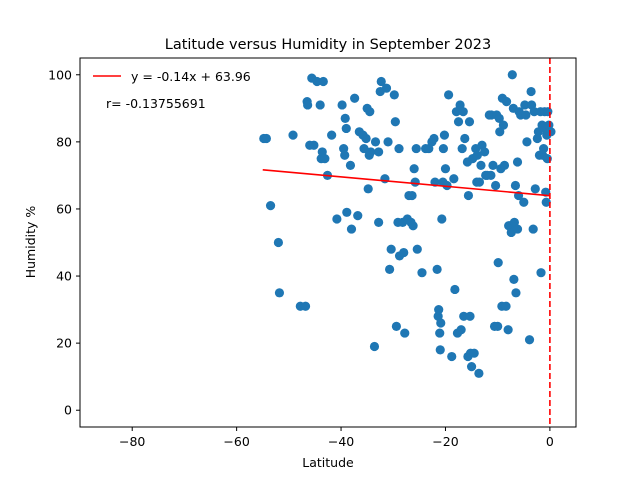 The image size is (640, 480). Describe the element at coordinates (236, 441) in the screenshot. I see `x-tick-label: −60` at that location.